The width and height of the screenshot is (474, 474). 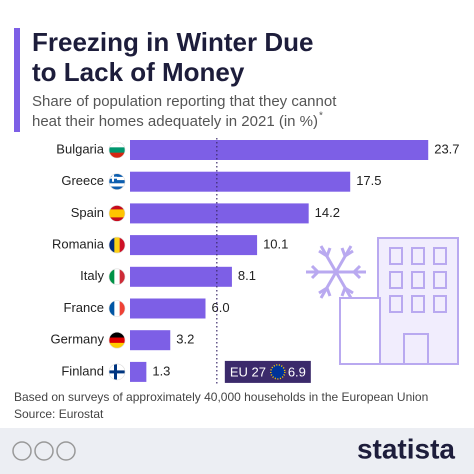 What do you see at coordinates (80, 148) in the screenshot?
I see `category-label: Bulgaria` at bounding box center [80, 148].